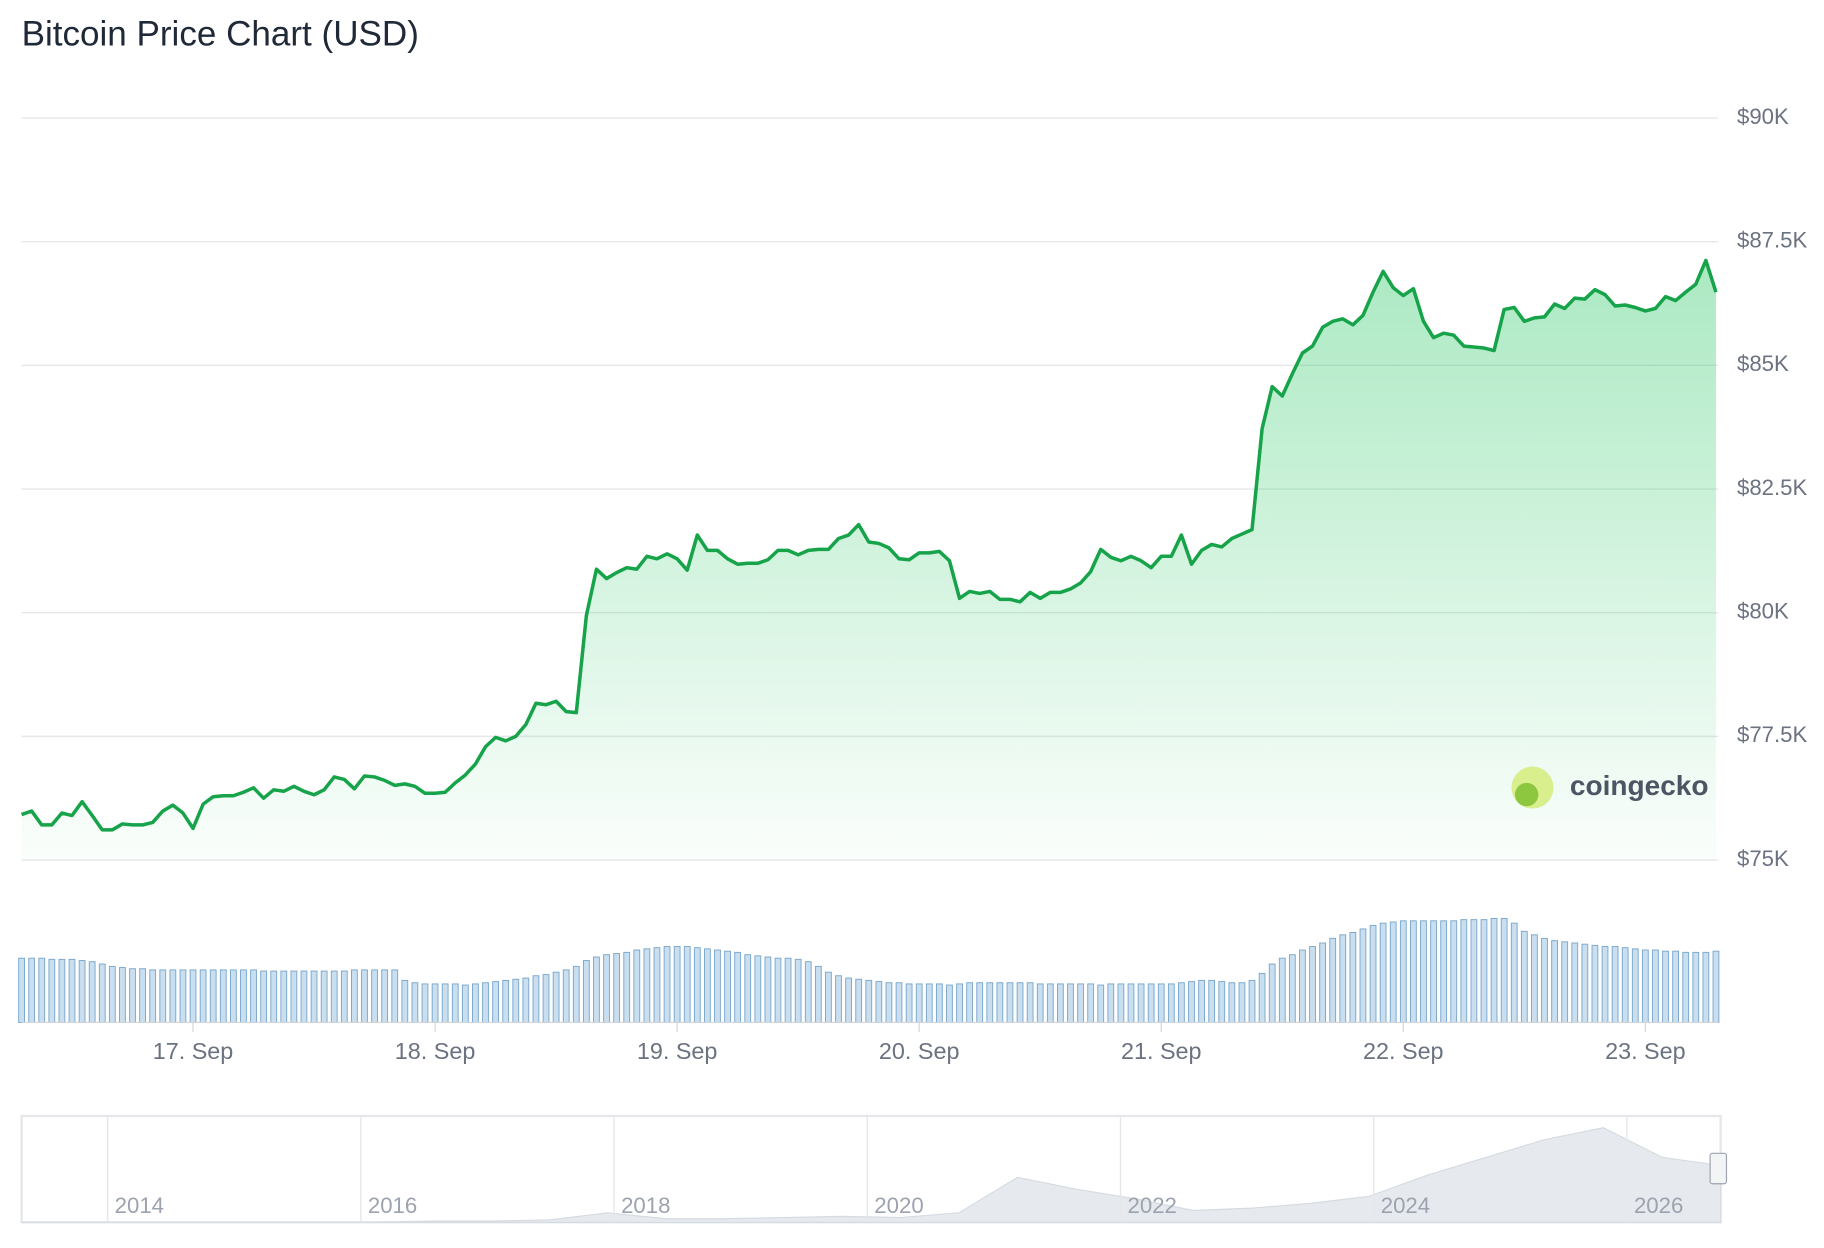 This screenshot has height=1248, width=1824. Describe the element at coordinates (1772, 734) in the screenshot. I see `y-tick-label: $77.5K` at that location.